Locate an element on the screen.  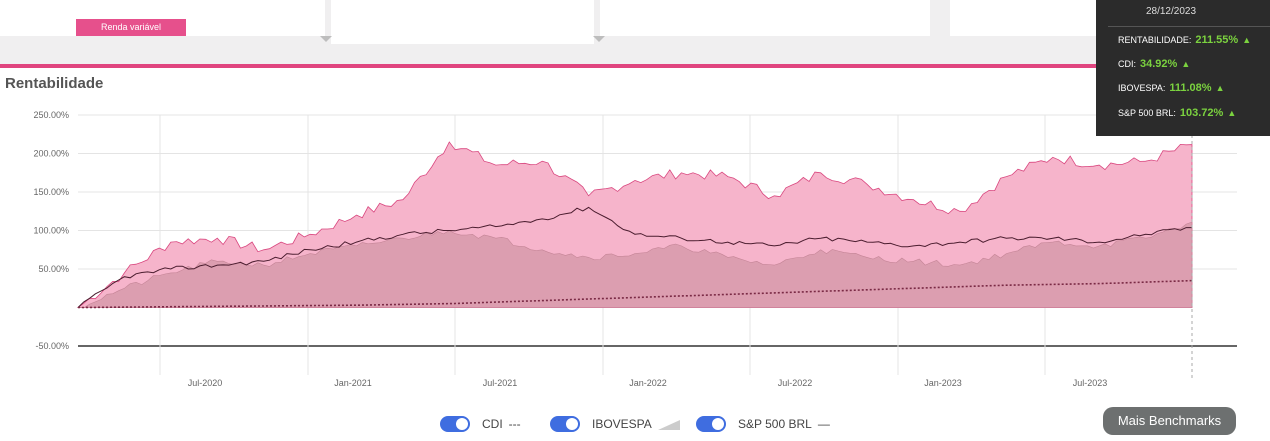
legend-label: IBOVESPA is located at coordinates (622, 424).